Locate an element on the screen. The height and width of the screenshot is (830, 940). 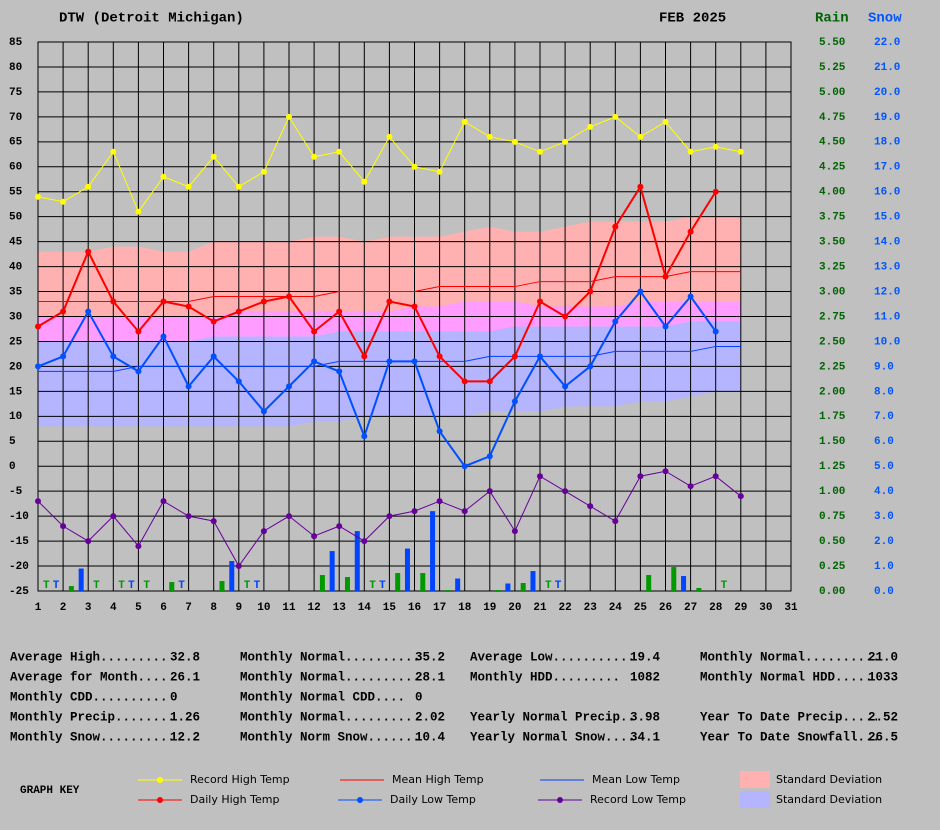
x-tick-label: 8 is located at coordinates (213, 608).